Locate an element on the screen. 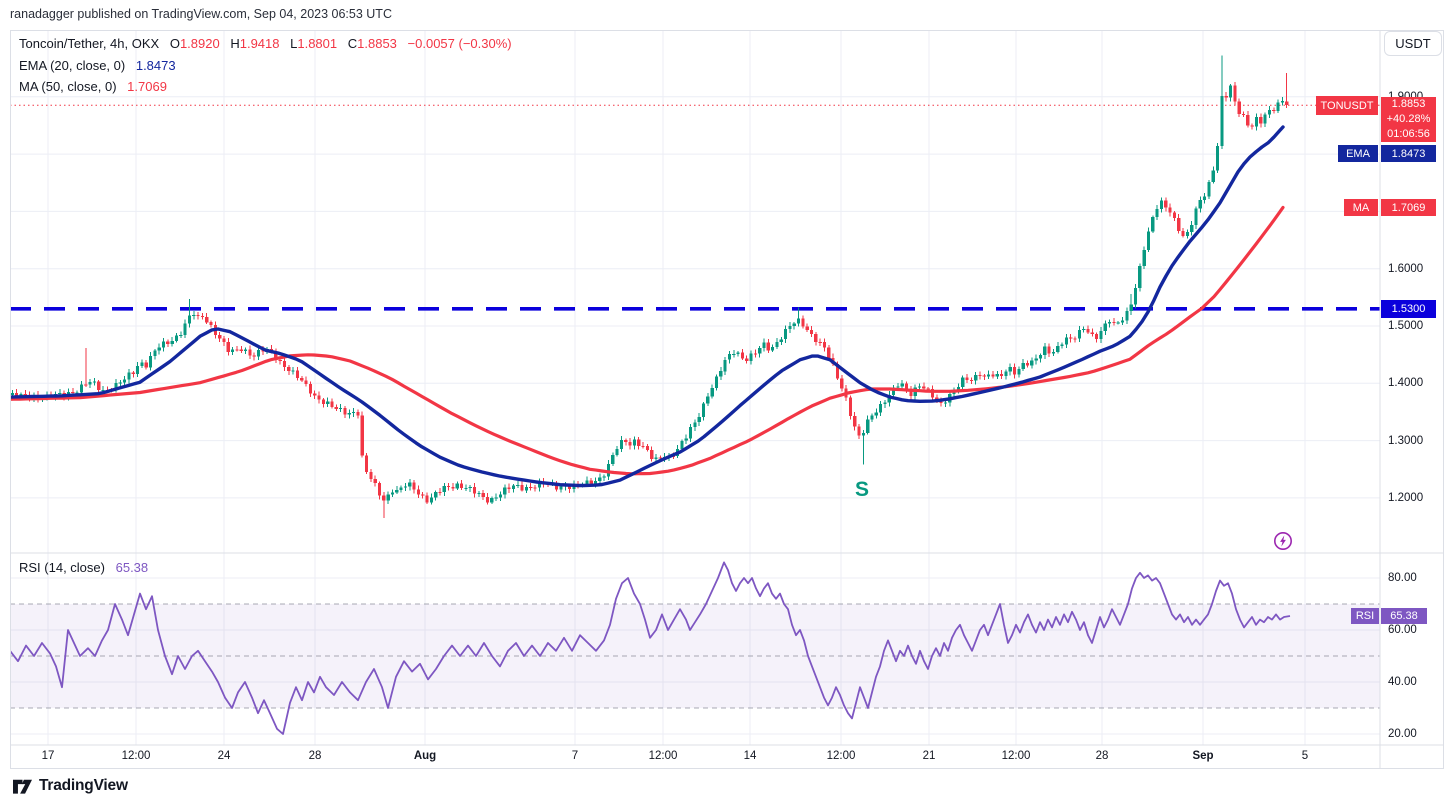 This screenshot has width=1454, height=806. bar-countdown: 01:06:56 is located at coordinates (1408, 134).